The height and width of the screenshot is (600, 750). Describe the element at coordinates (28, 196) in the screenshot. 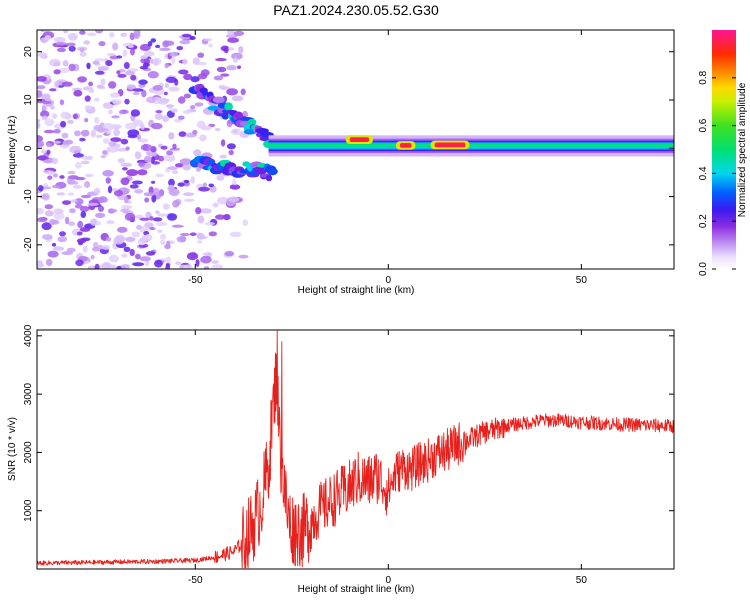

I see `spectrogram-ytick-label: -10` at that location.